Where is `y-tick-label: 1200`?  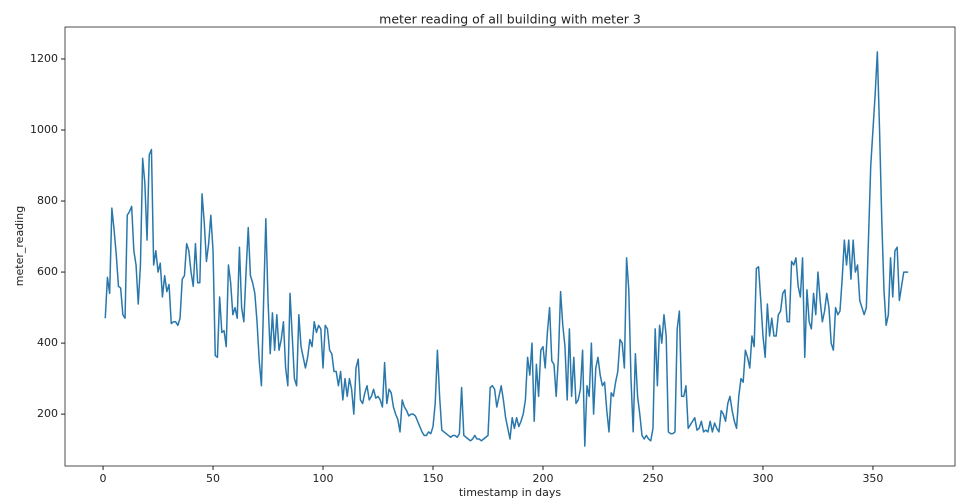
y-tick-label: 1200 is located at coordinates (44, 58).